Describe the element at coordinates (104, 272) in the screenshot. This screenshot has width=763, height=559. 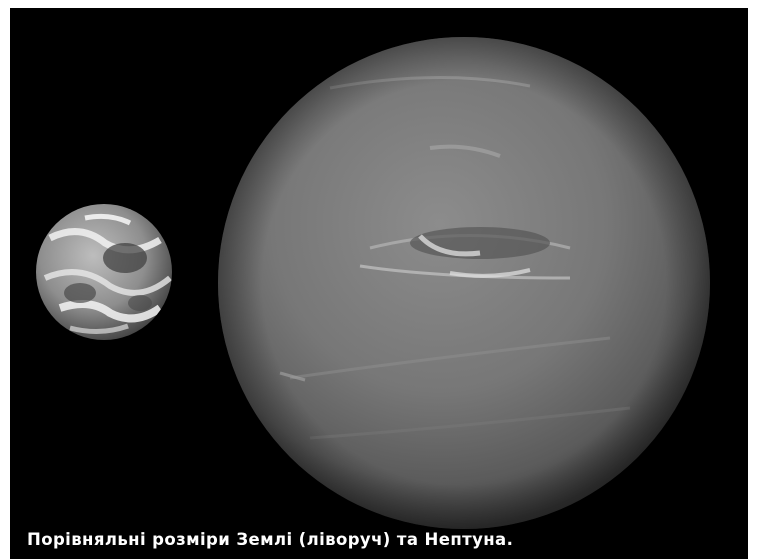
I see `earth-icon` at that location.